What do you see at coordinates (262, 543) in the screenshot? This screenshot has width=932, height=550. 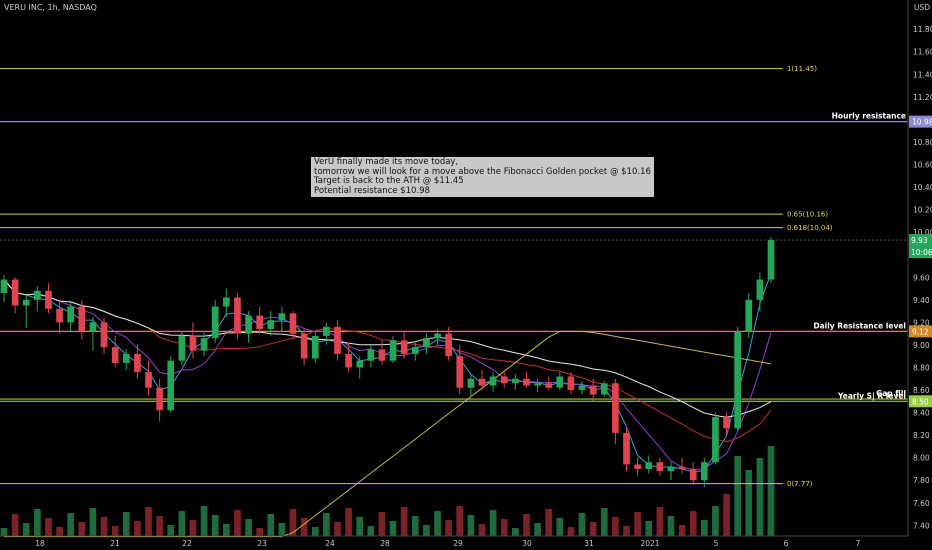 I see `x-tick-label: 23` at bounding box center [262, 543].